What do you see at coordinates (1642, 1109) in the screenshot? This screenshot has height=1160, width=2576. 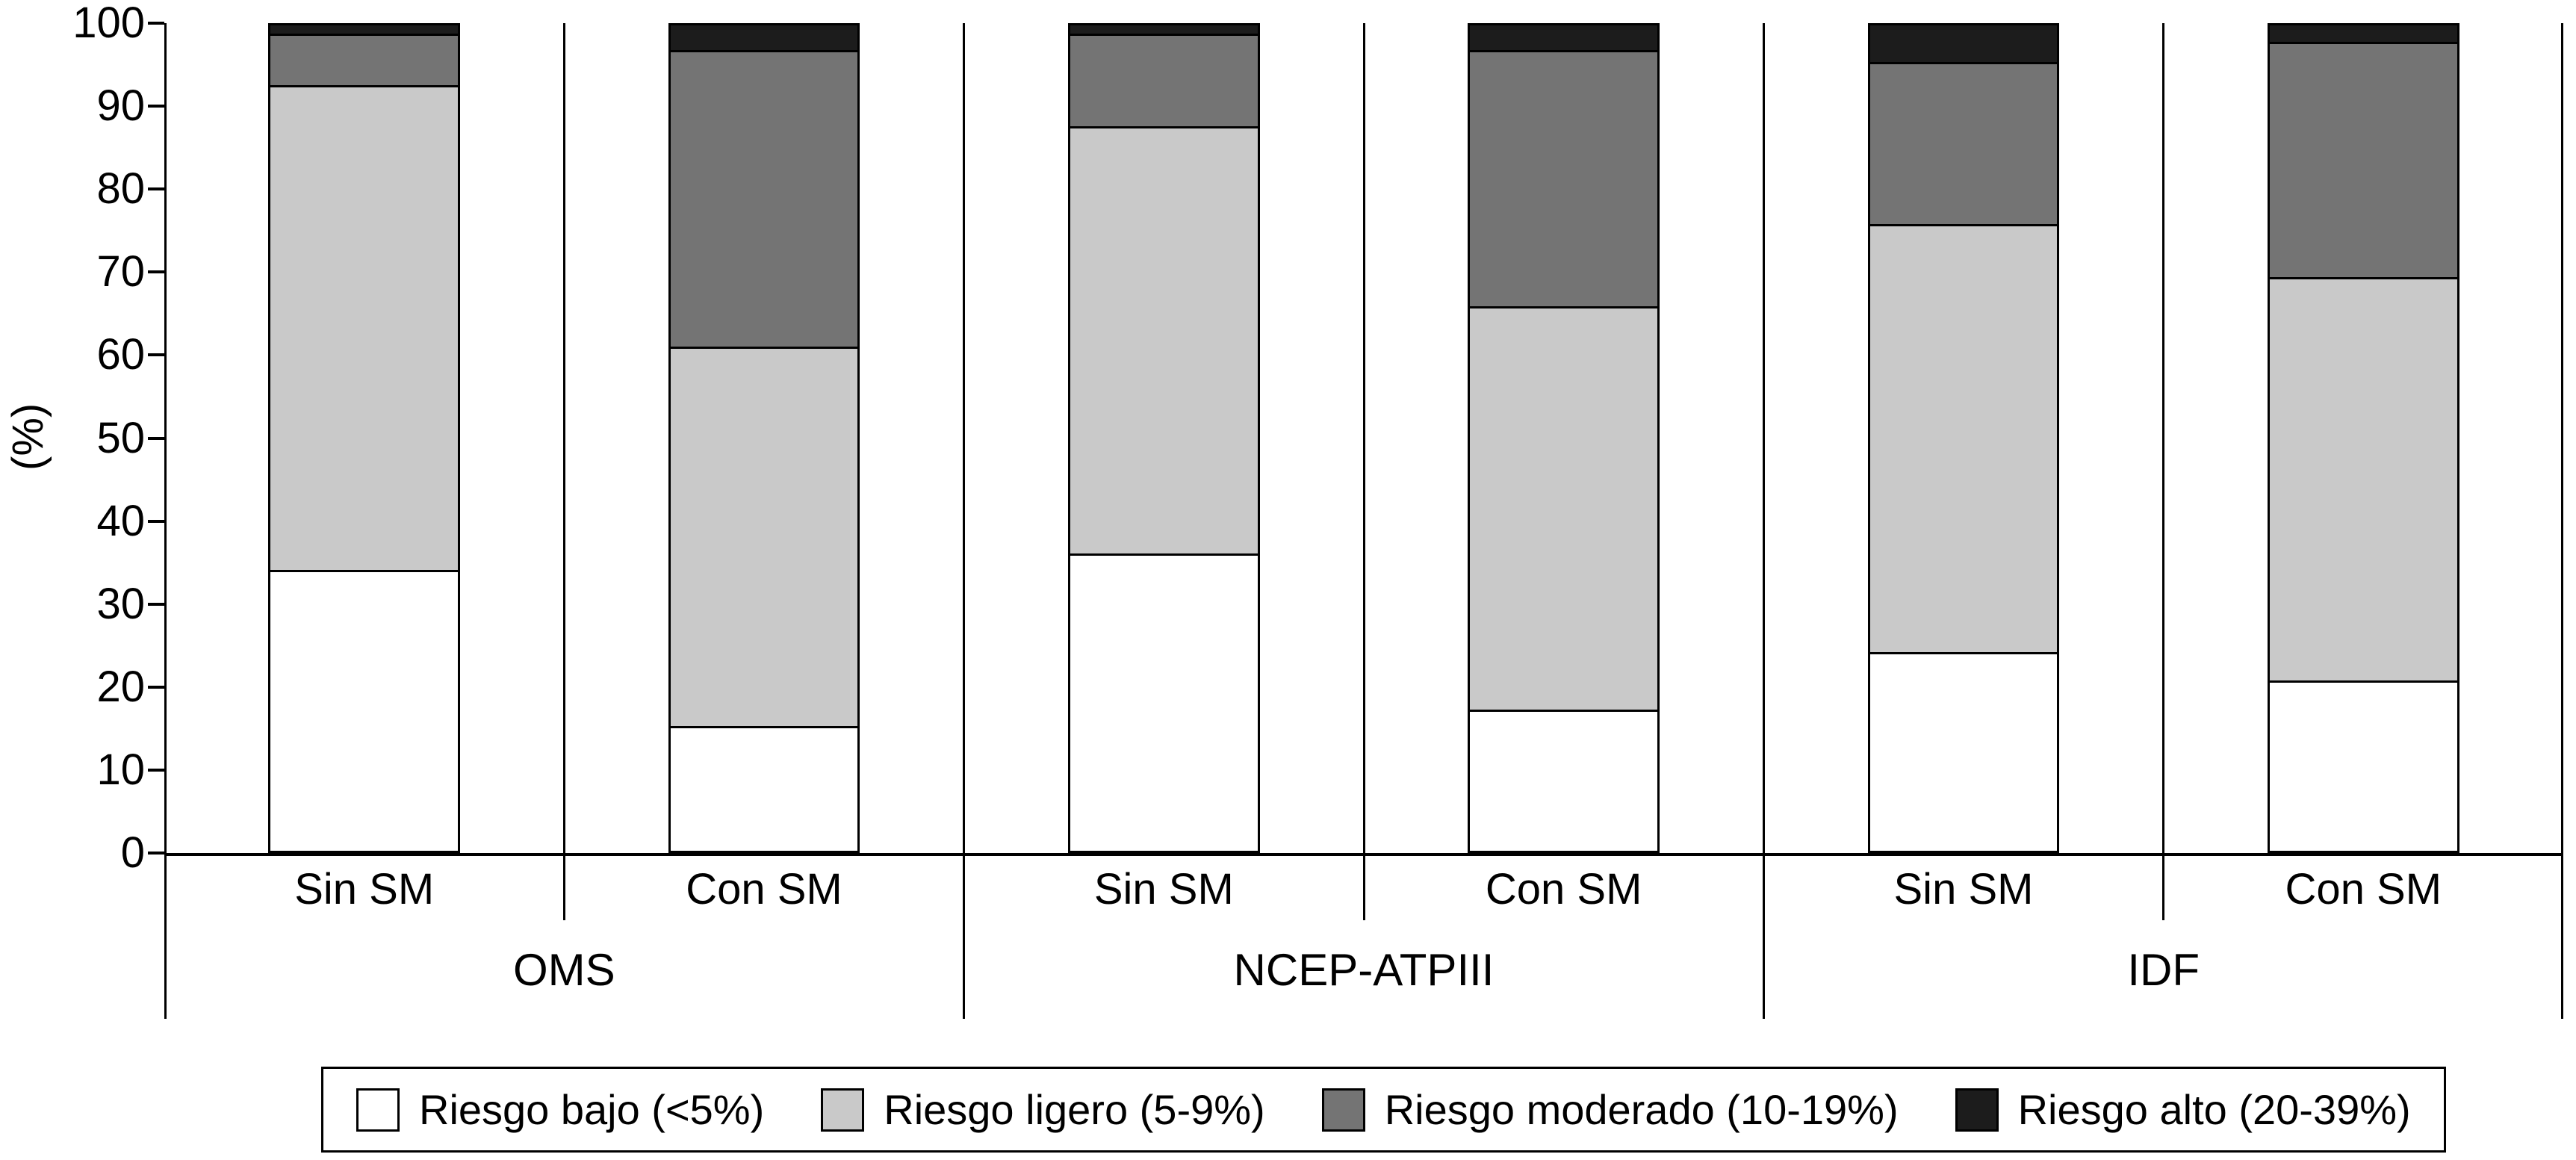 I see `legend-label: Riesgo moderado (10-19%)` at bounding box center [1642, 1109].